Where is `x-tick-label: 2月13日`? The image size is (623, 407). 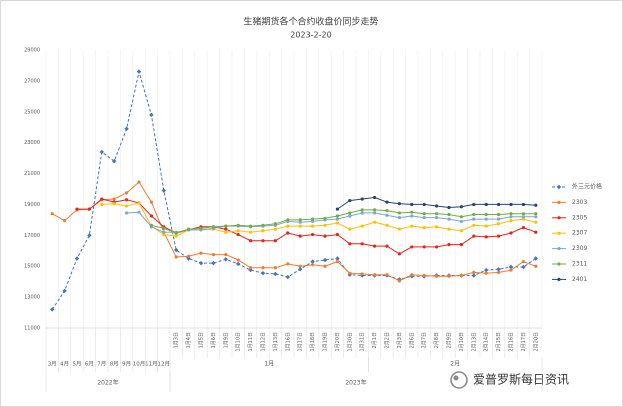
x-tick-label: 2月13日 is located at coordinates (474, 342).